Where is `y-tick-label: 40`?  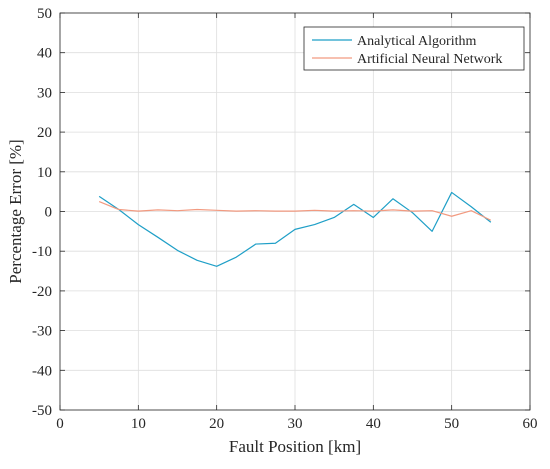 y-tick-label: 40 is located at coordinates (44, 54).